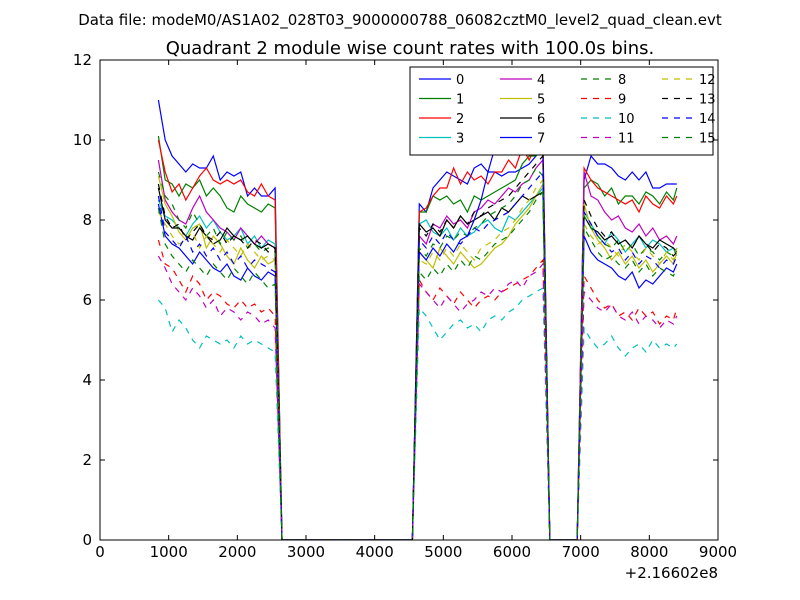 The image size is (800, 600). What do you see at coordinates (306, 552) in the screenshot?
I see `x-tick-label: 3000` at bounding box center [306, 552].